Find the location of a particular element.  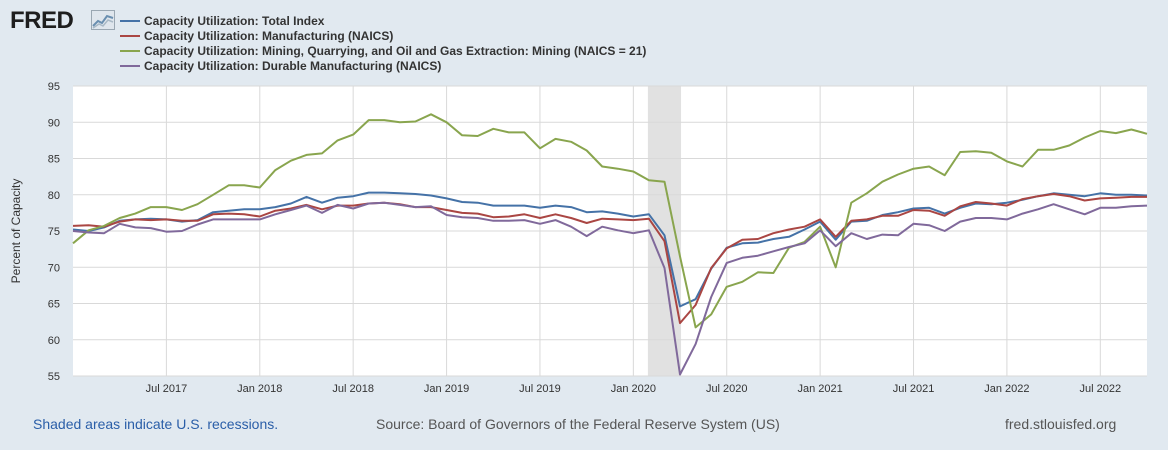

x-tick-label: Jan 2021 is located at coordinates (819, 389).